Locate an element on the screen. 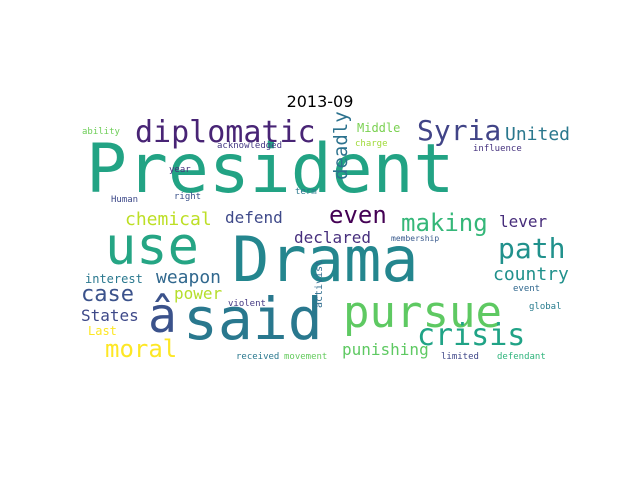 The width and height of the screenshot is (640, 480). word-9: path is located at coordinates (532, 248).